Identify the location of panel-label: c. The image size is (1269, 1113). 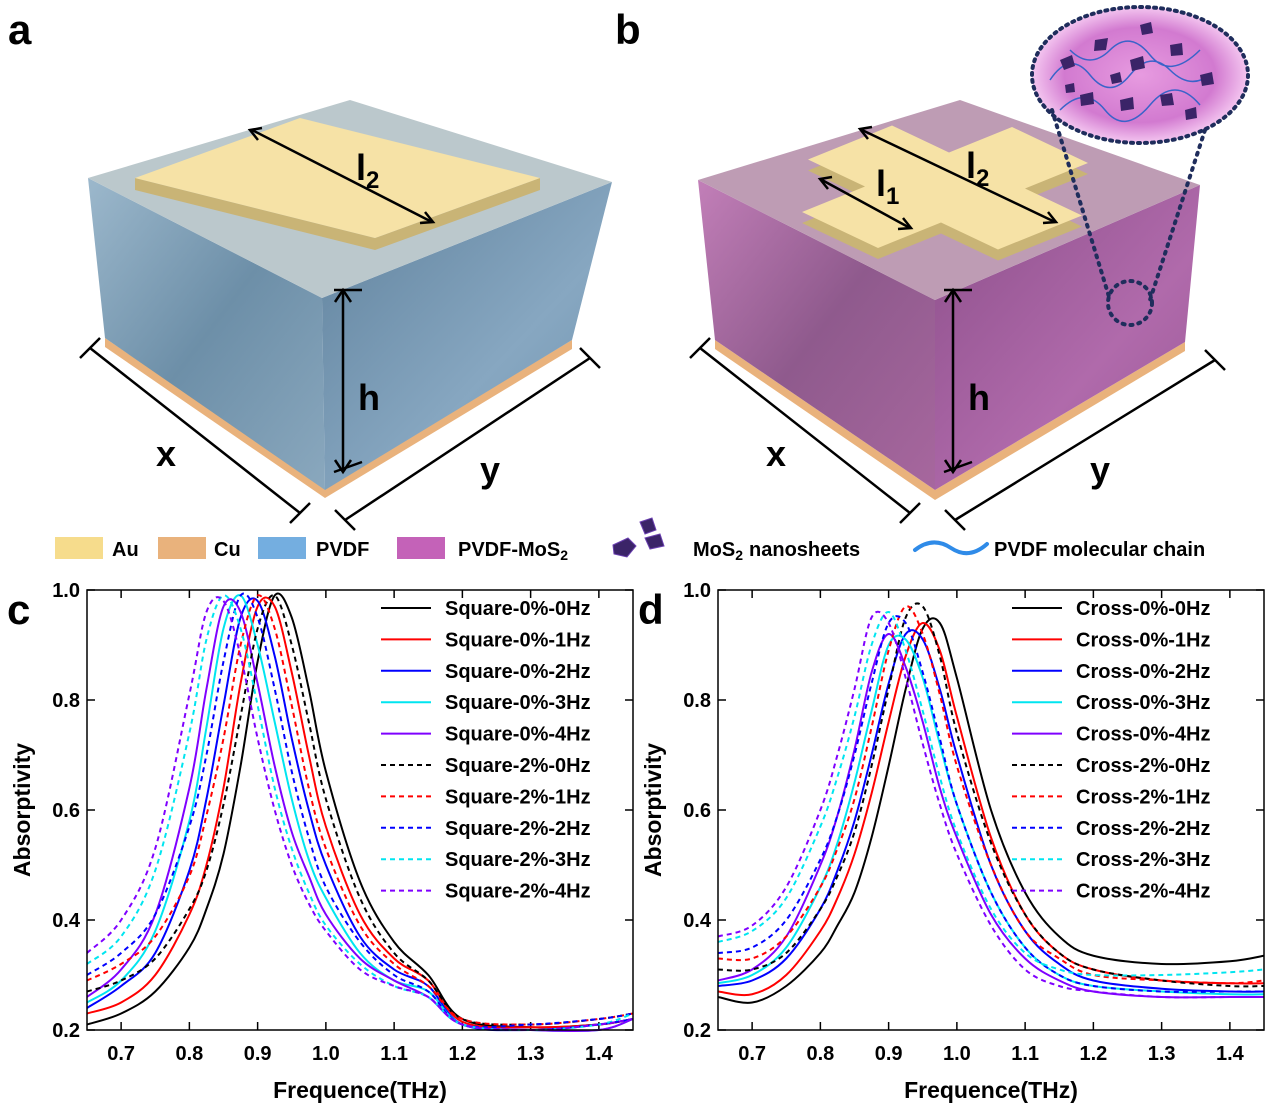
(18, 609).